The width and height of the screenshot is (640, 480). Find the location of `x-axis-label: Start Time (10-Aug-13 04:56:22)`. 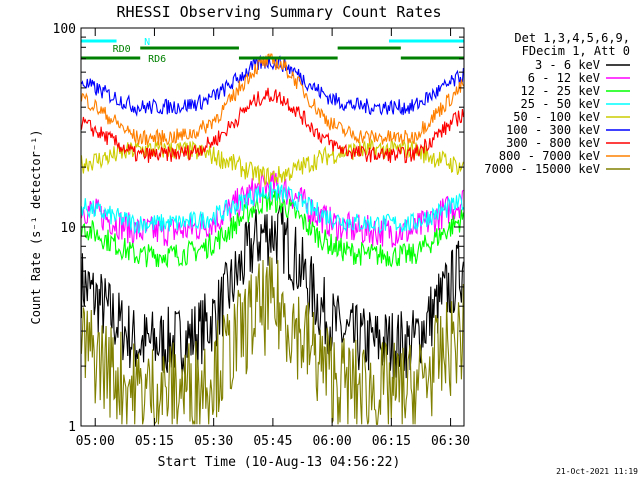

x-axis-label: Start Time (10-Aug-13 04:56:22) is located at coordinates (279, 462).